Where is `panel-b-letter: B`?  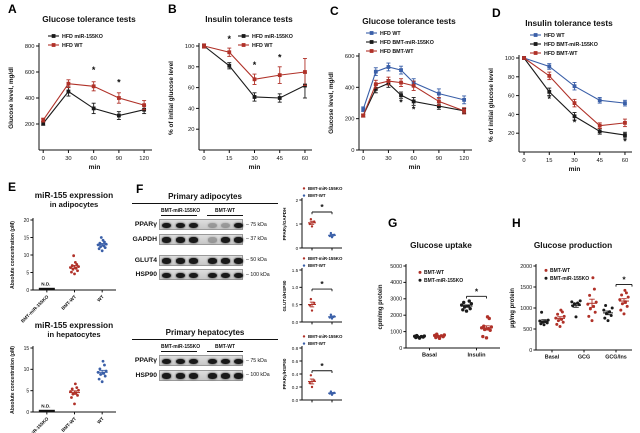 panel-b-letter: B is located at coordinates (172, 9).